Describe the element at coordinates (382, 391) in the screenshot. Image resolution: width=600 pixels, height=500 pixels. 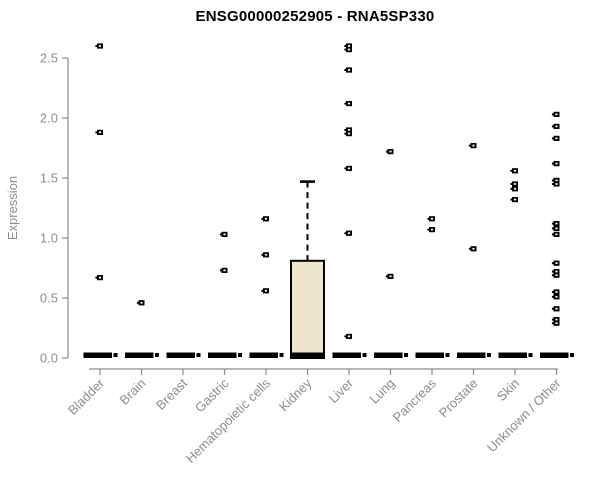
I see `x-tick-label: Lung` at that location.